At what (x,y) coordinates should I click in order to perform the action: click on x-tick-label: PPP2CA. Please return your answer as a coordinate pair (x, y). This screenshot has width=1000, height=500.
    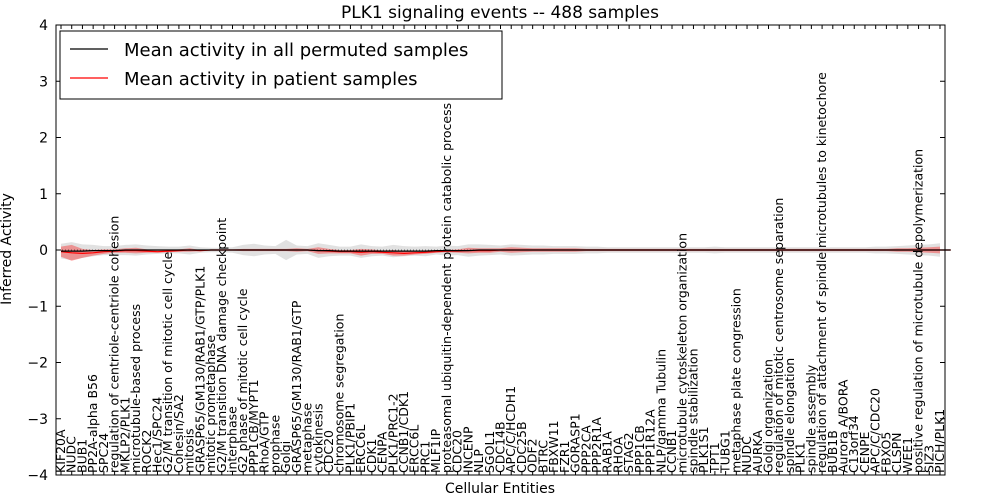
    Looking at the image, I should click on (585, 449).